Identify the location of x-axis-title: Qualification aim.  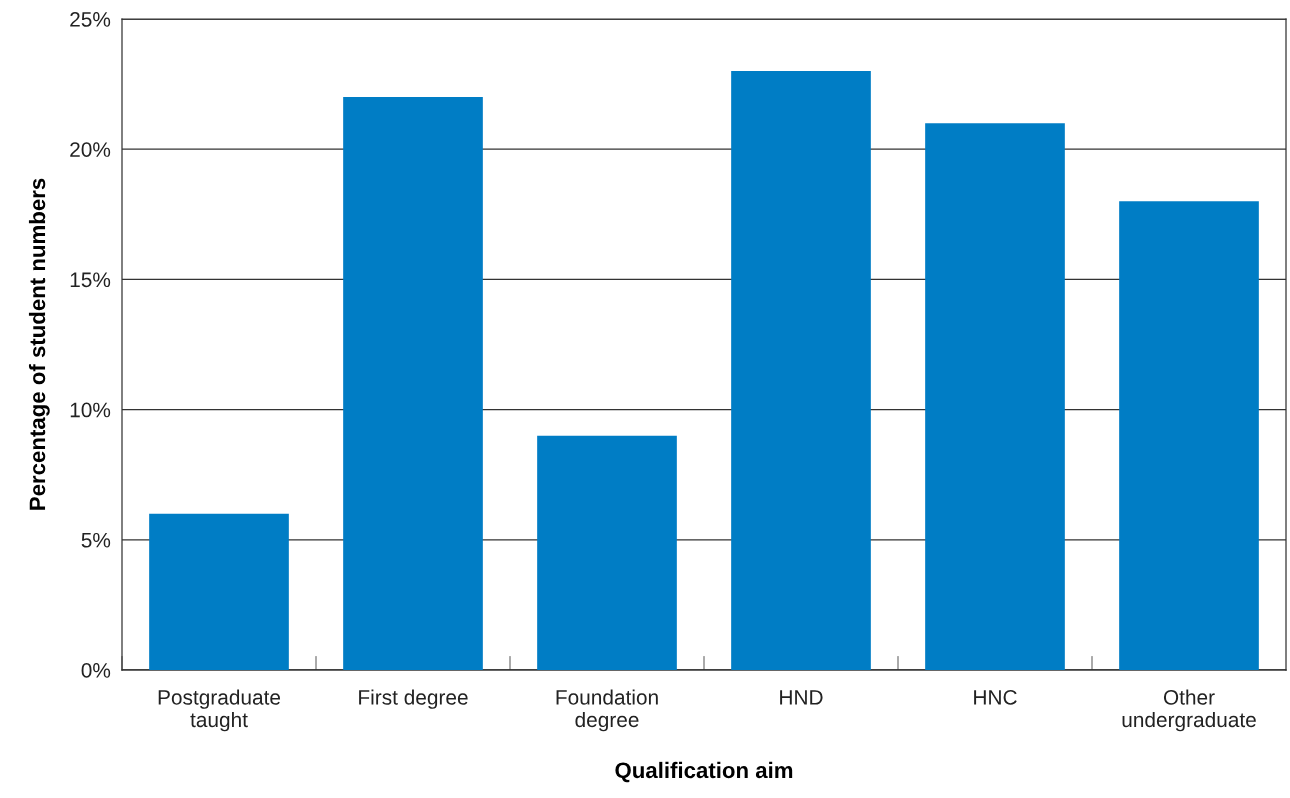
(704, 772).